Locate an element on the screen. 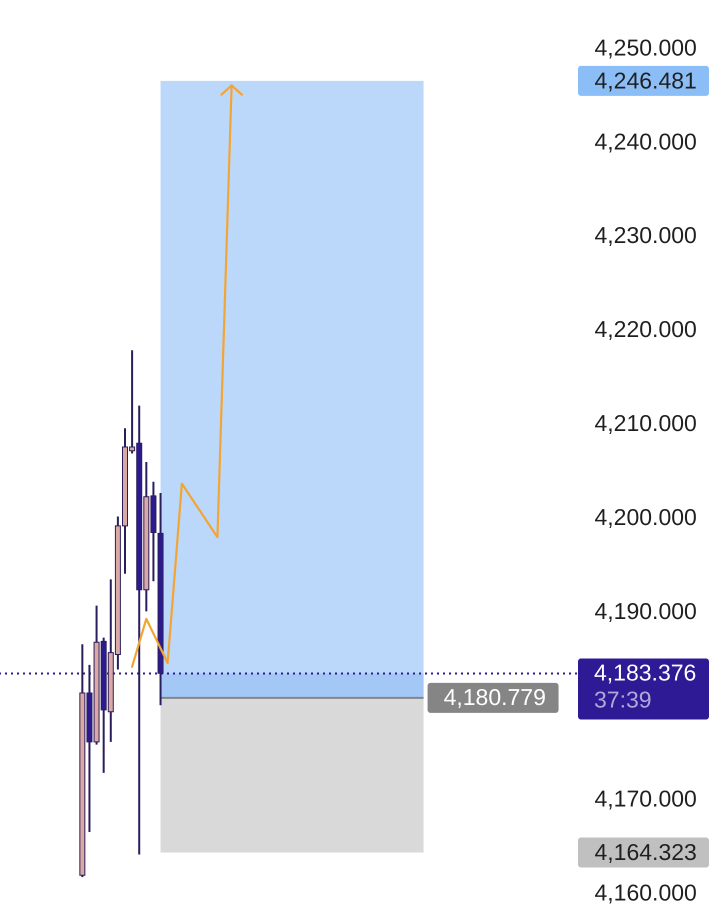  y-tick-label: 4,164.323 is located at coordinates (645, 851).